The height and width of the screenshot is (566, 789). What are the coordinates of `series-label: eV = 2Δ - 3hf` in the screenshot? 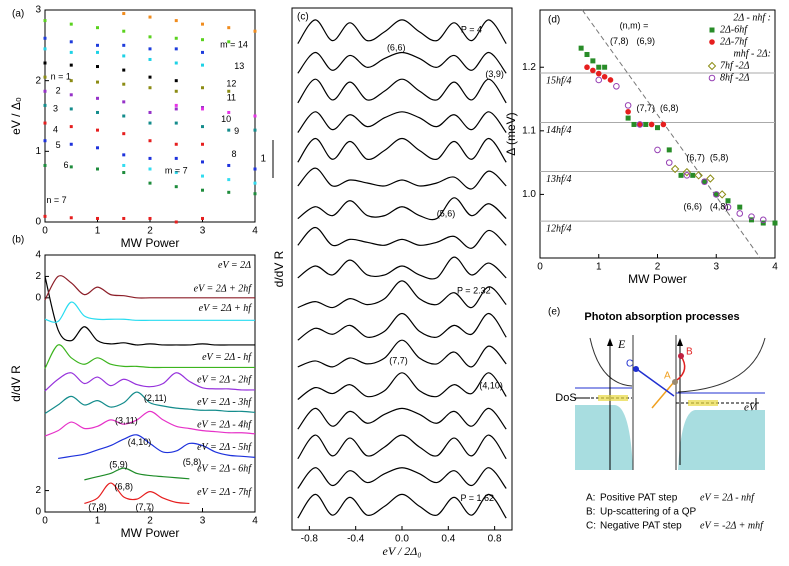 It's located at (224, 402).